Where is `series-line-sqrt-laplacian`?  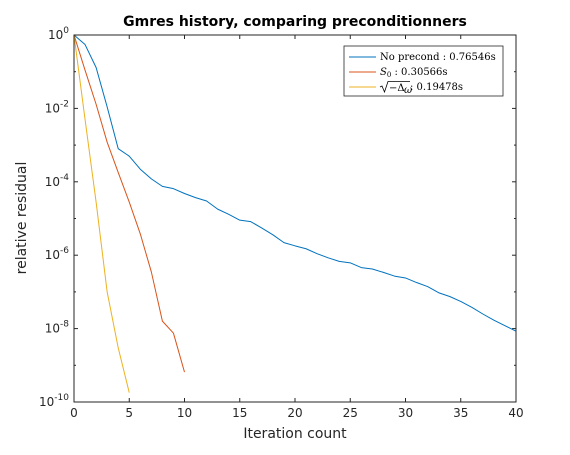 series-line-sqrt-laplacian is located at coordinates (101, 213).